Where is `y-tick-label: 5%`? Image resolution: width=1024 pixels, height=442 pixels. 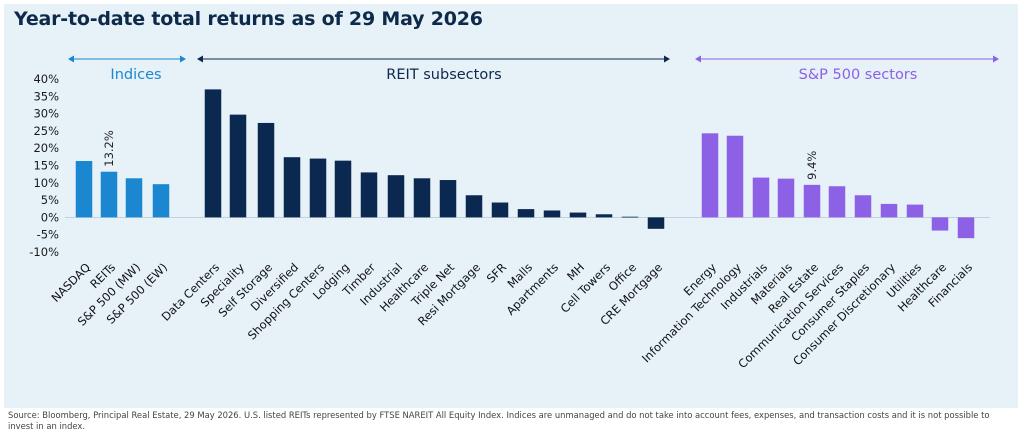
y-tick-label: 5% is located at coordinates (50, 200).